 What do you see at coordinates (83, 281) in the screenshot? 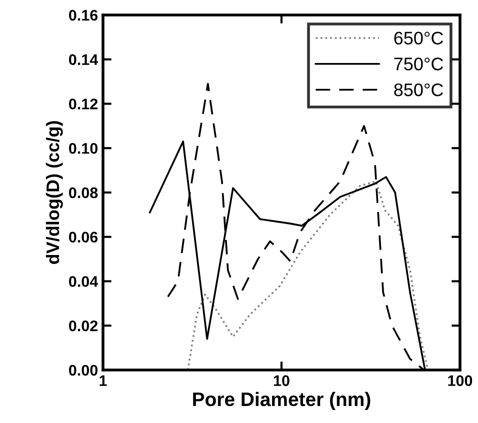
I see `y-tick-label: 0.04` at bounding box center [83, 281].